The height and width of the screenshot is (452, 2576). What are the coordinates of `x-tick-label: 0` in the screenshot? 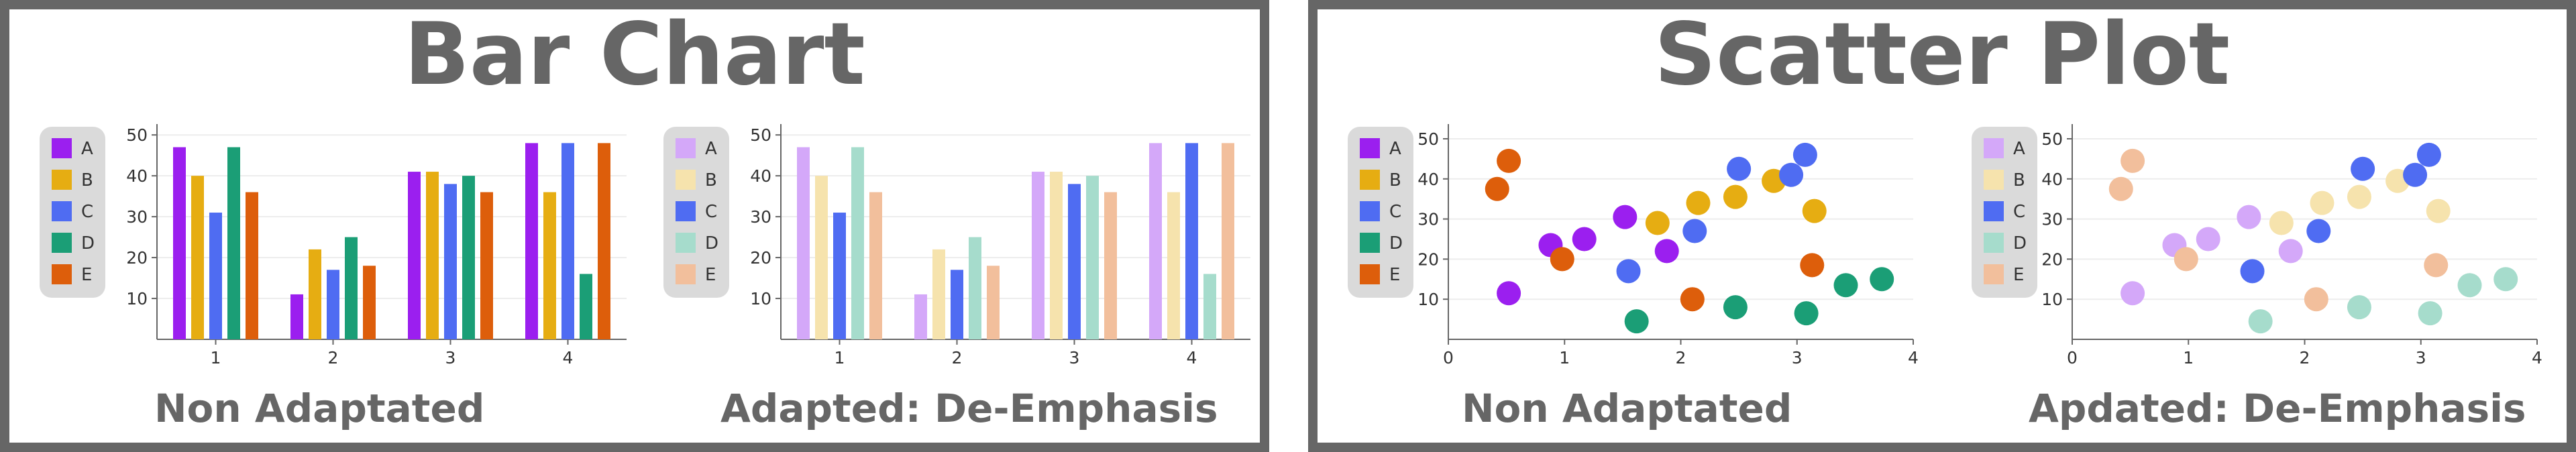 It's located at (2072, 358).